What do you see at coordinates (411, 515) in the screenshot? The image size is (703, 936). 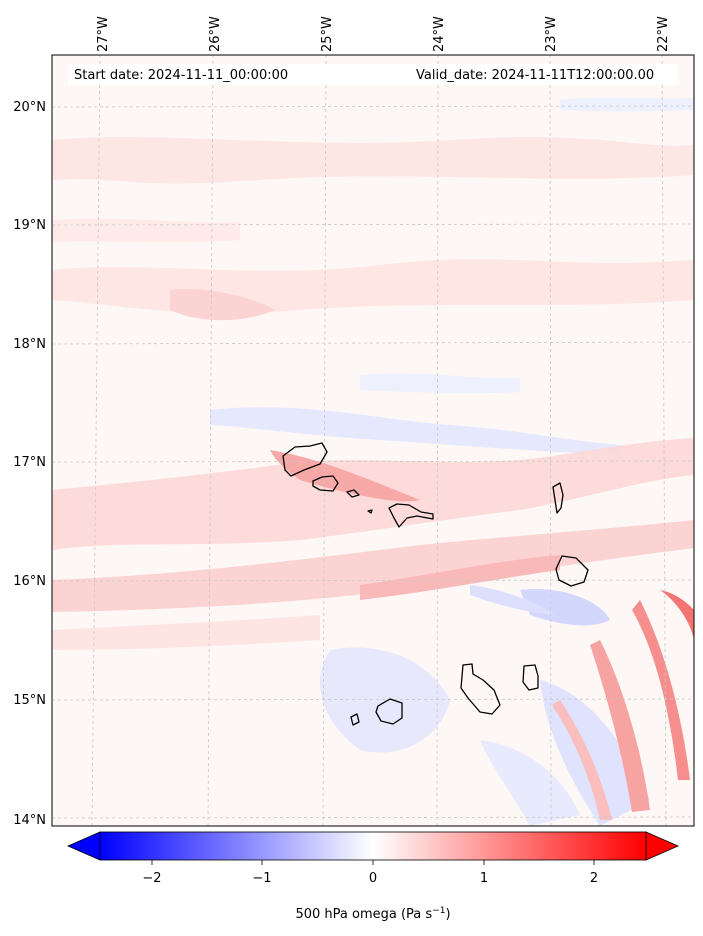 I see `island-sao-nicolau` at bounding box center [411, 515].